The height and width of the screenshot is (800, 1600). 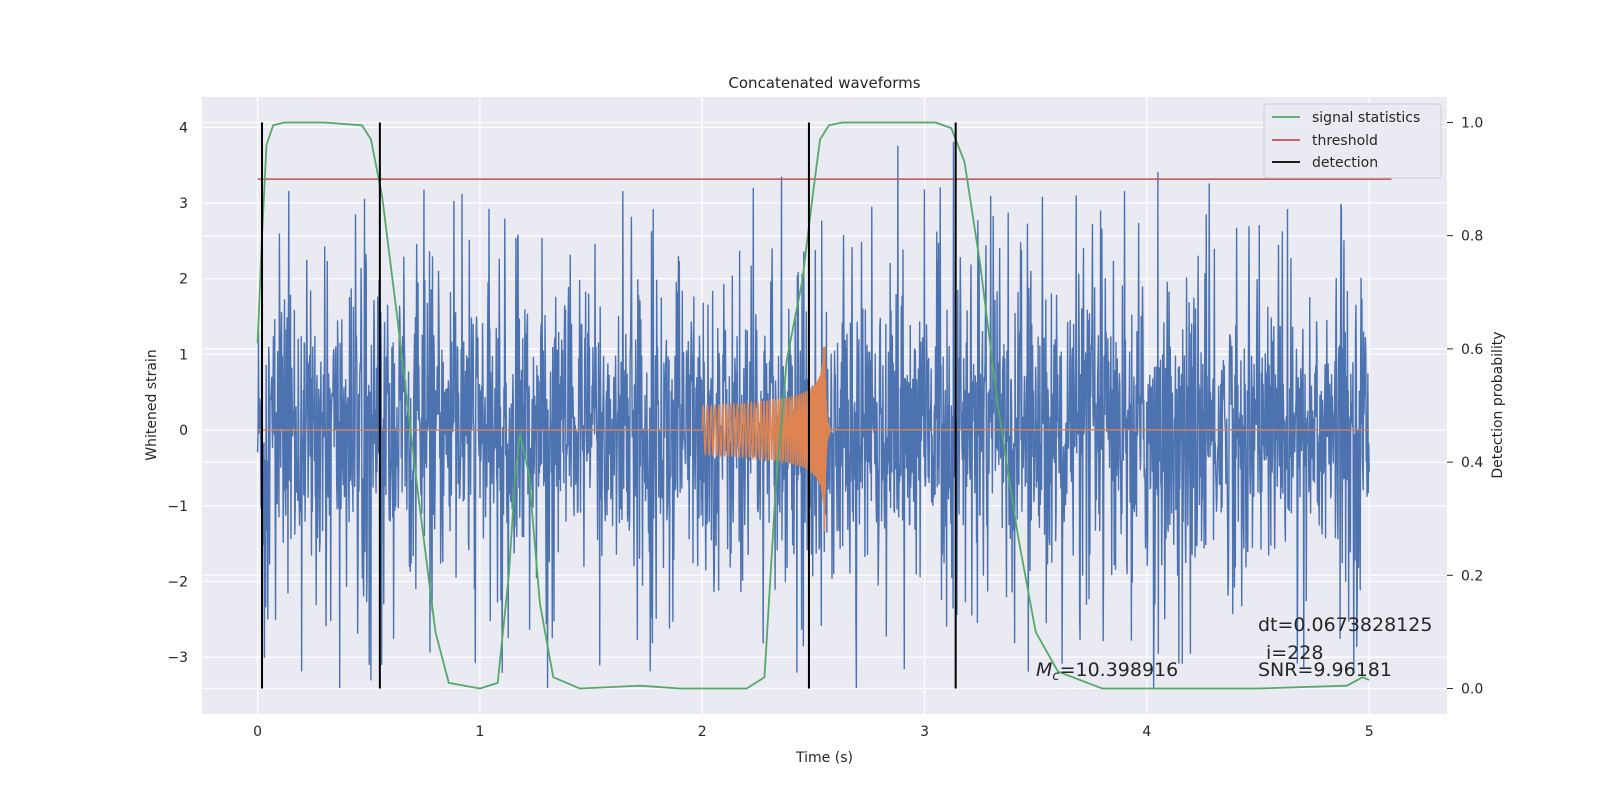 I want to click on mc-subscript: c, so click(x=1055, y=676).